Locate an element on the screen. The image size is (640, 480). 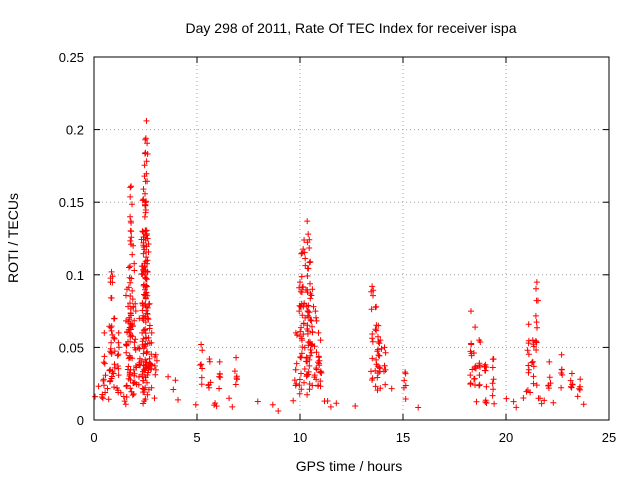
x-tick-label: 15 is located at coordinates (403, 437).